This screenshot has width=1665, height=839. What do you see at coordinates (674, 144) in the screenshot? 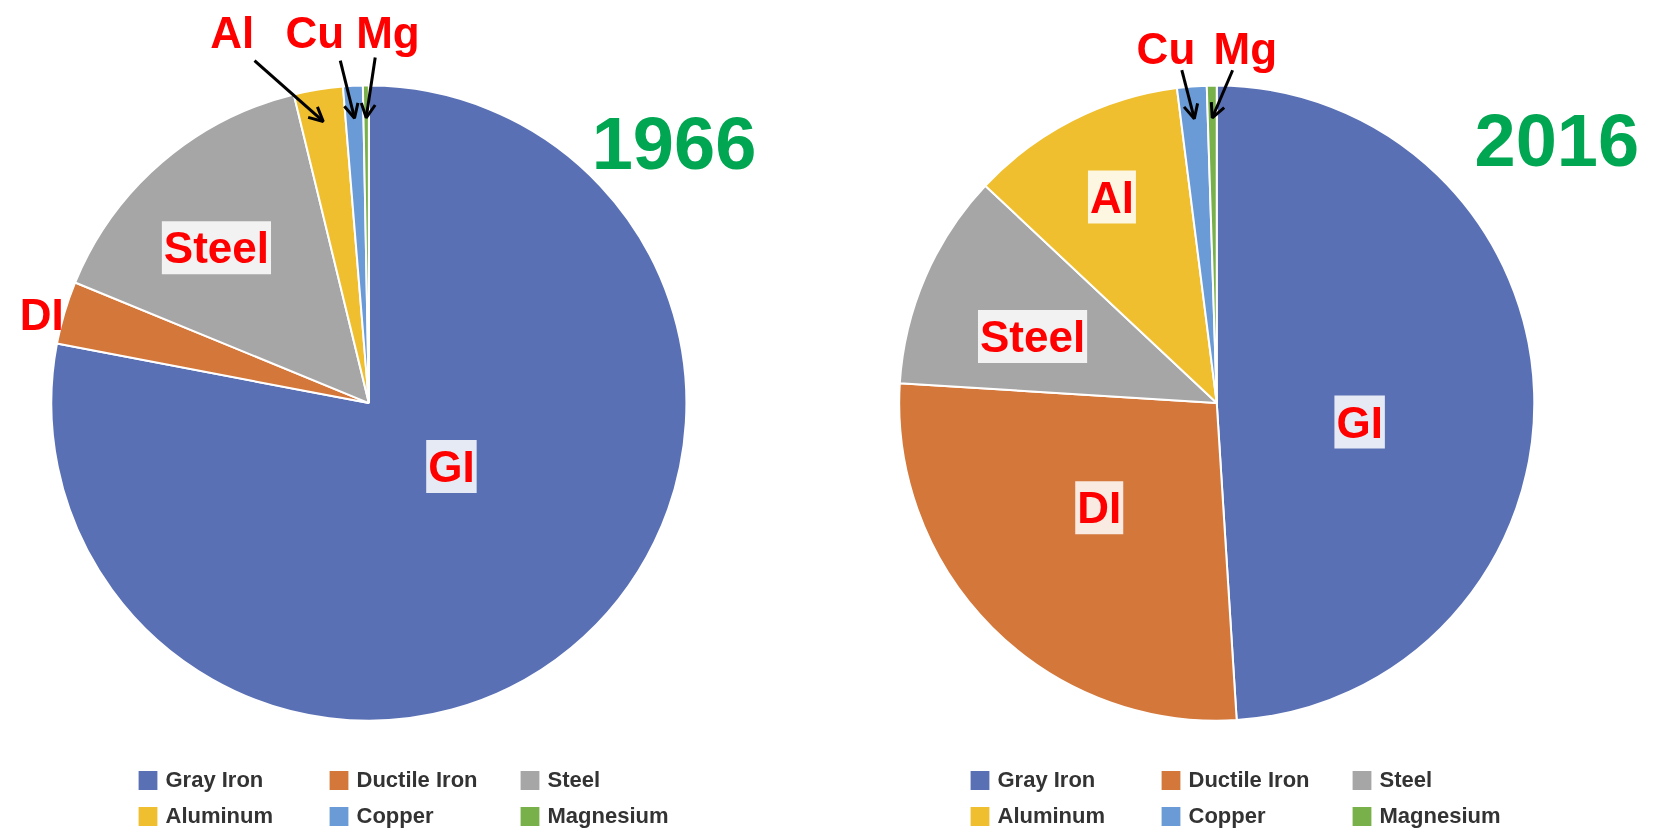
I see `text: 1966` at bounding box center [674, 144].